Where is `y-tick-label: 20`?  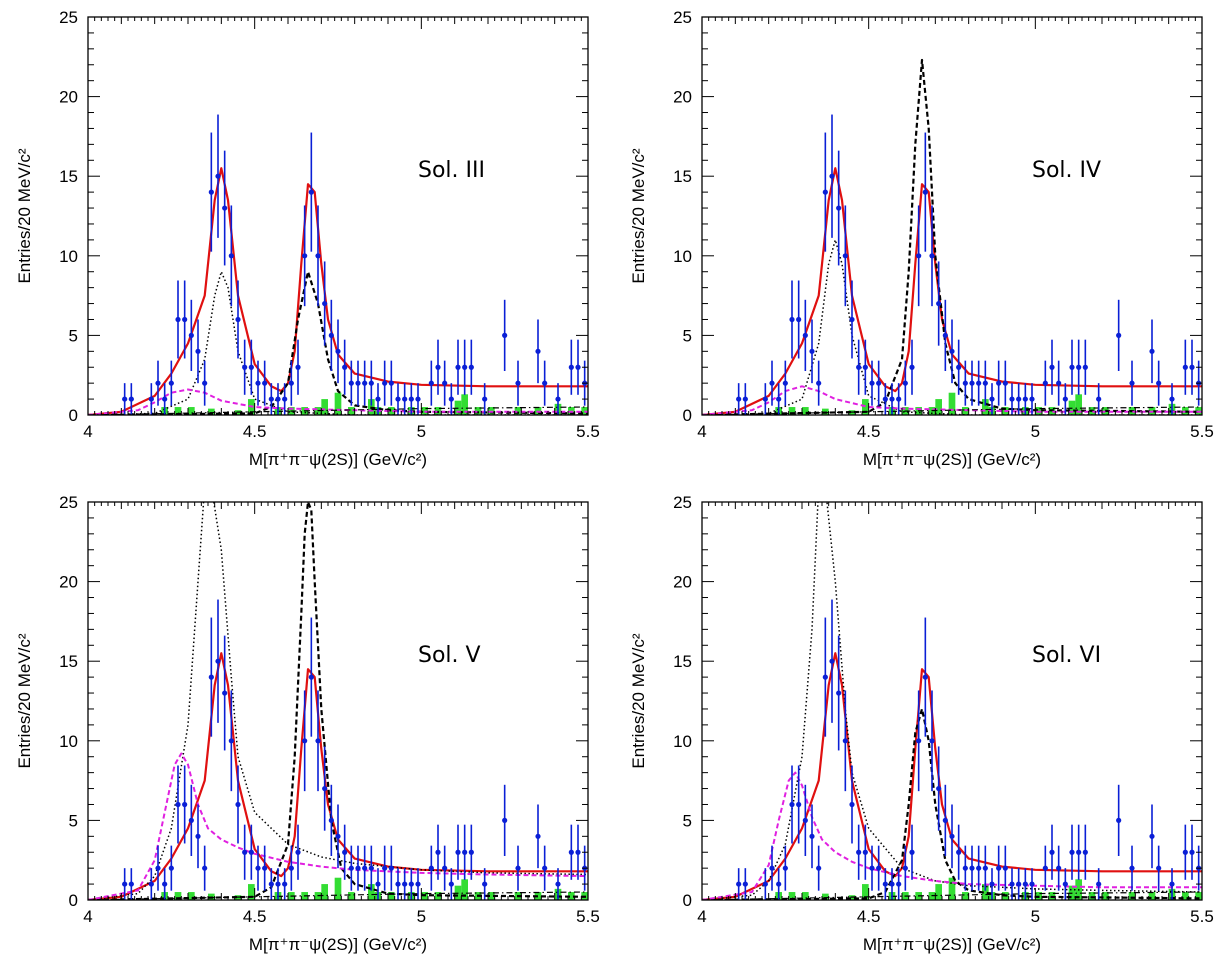
y-tick-label: 20 is located at coordinates (68, 97).